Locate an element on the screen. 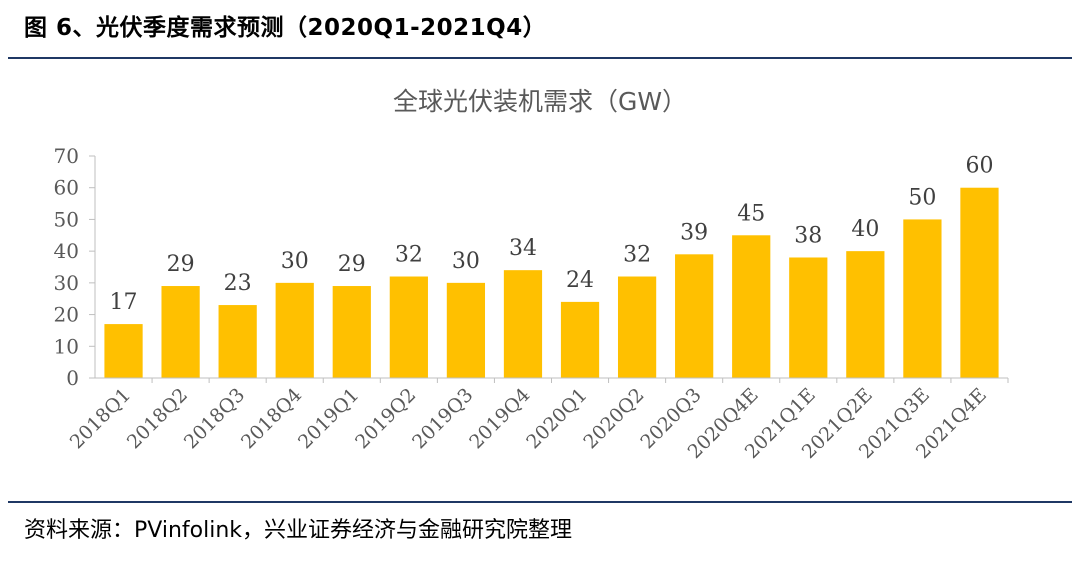 This screenshot has height=561, width=1080. data-label: 60 is located at coordinates (979, 166).